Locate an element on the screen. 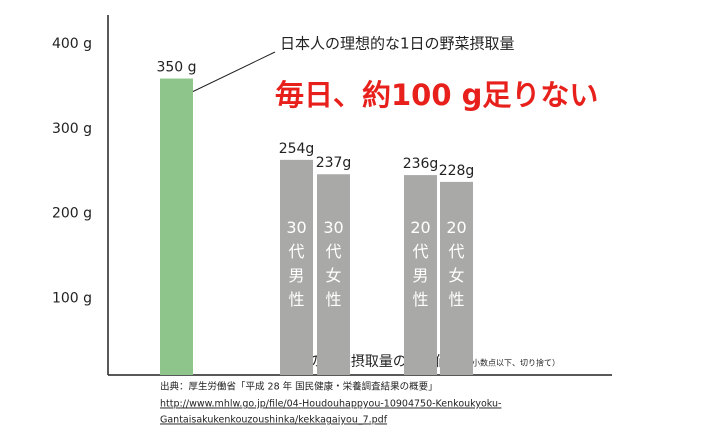  data-label: 254g is located at coordinates (297, 149).